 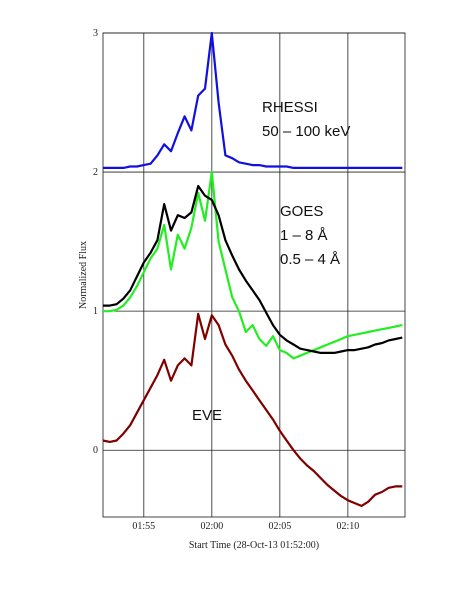 What do you see at coordinates (95, 311) in the screenshot?
I see `y-tick-label: 1` at bounding box center [95, 311].